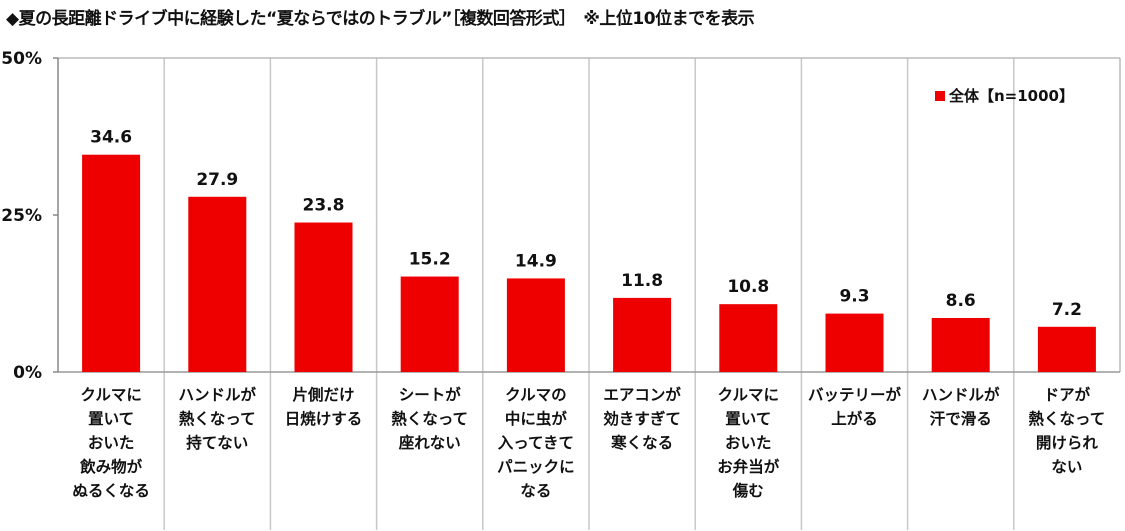 This screenshot has height=531, width=1125. What do you see at coordinates (430, 260) in the screenshot?
I see `data-label: 15.2` at bounding box center [430, 260].